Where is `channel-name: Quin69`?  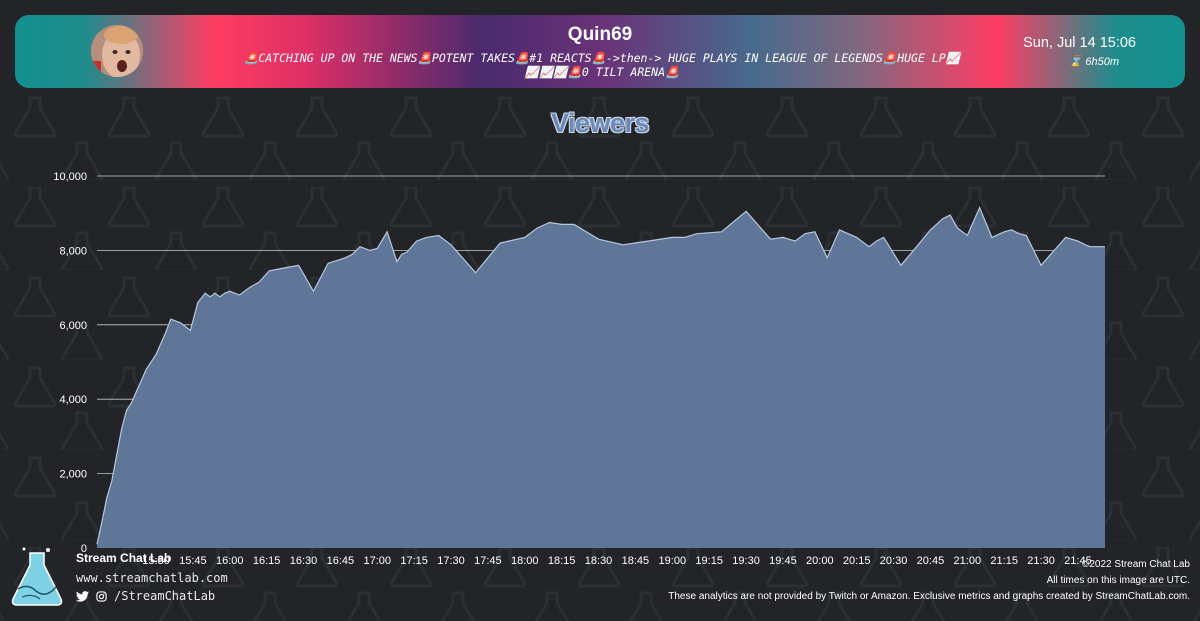 channel-name: Quin69 is located at coordinates (600, 34).